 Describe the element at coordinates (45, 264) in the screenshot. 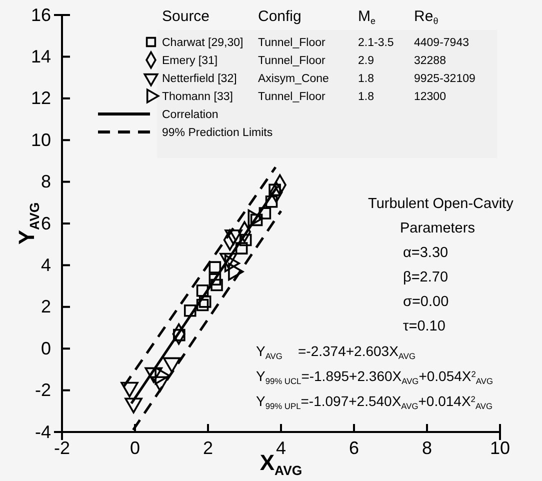

I see `y-tick-label: 4` at that location.